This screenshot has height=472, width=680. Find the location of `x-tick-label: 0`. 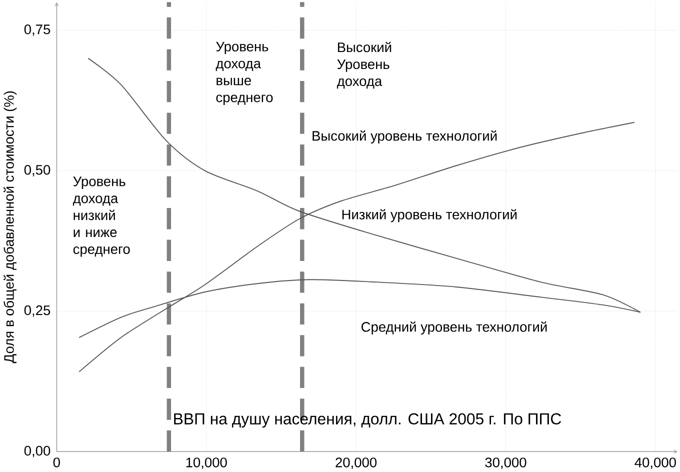

x-tick-label: 0 is located at coordinates (56, 462).